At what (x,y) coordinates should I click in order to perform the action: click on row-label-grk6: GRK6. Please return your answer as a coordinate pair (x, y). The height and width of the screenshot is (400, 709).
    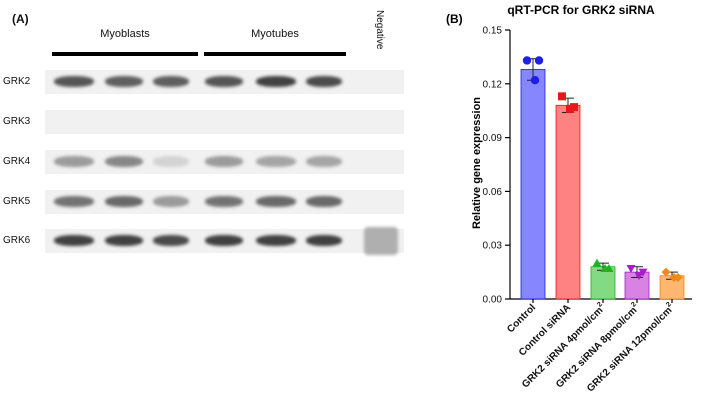
    Looking at the image, I should click on (17, 240).